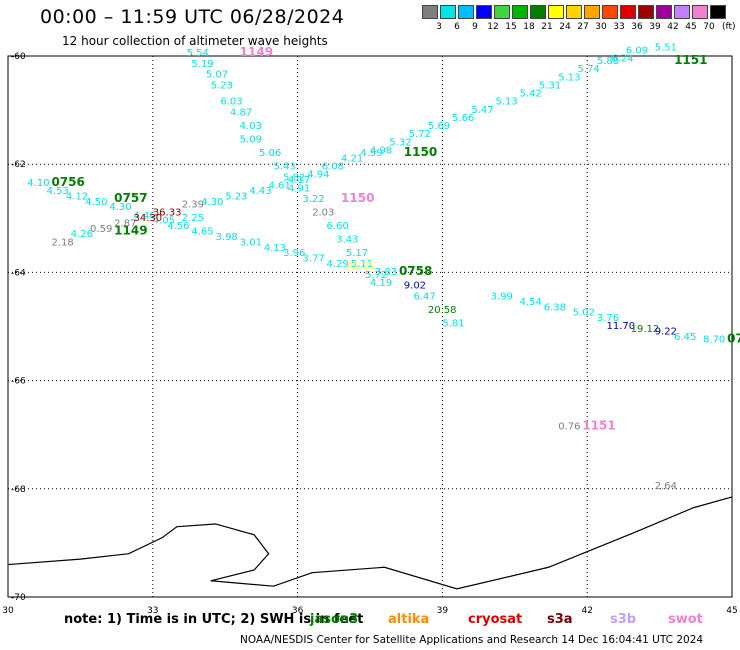 The height and width of the screenshot is (650, 740). I want to click on wave-height-label: 3.22, so click(313, 199).